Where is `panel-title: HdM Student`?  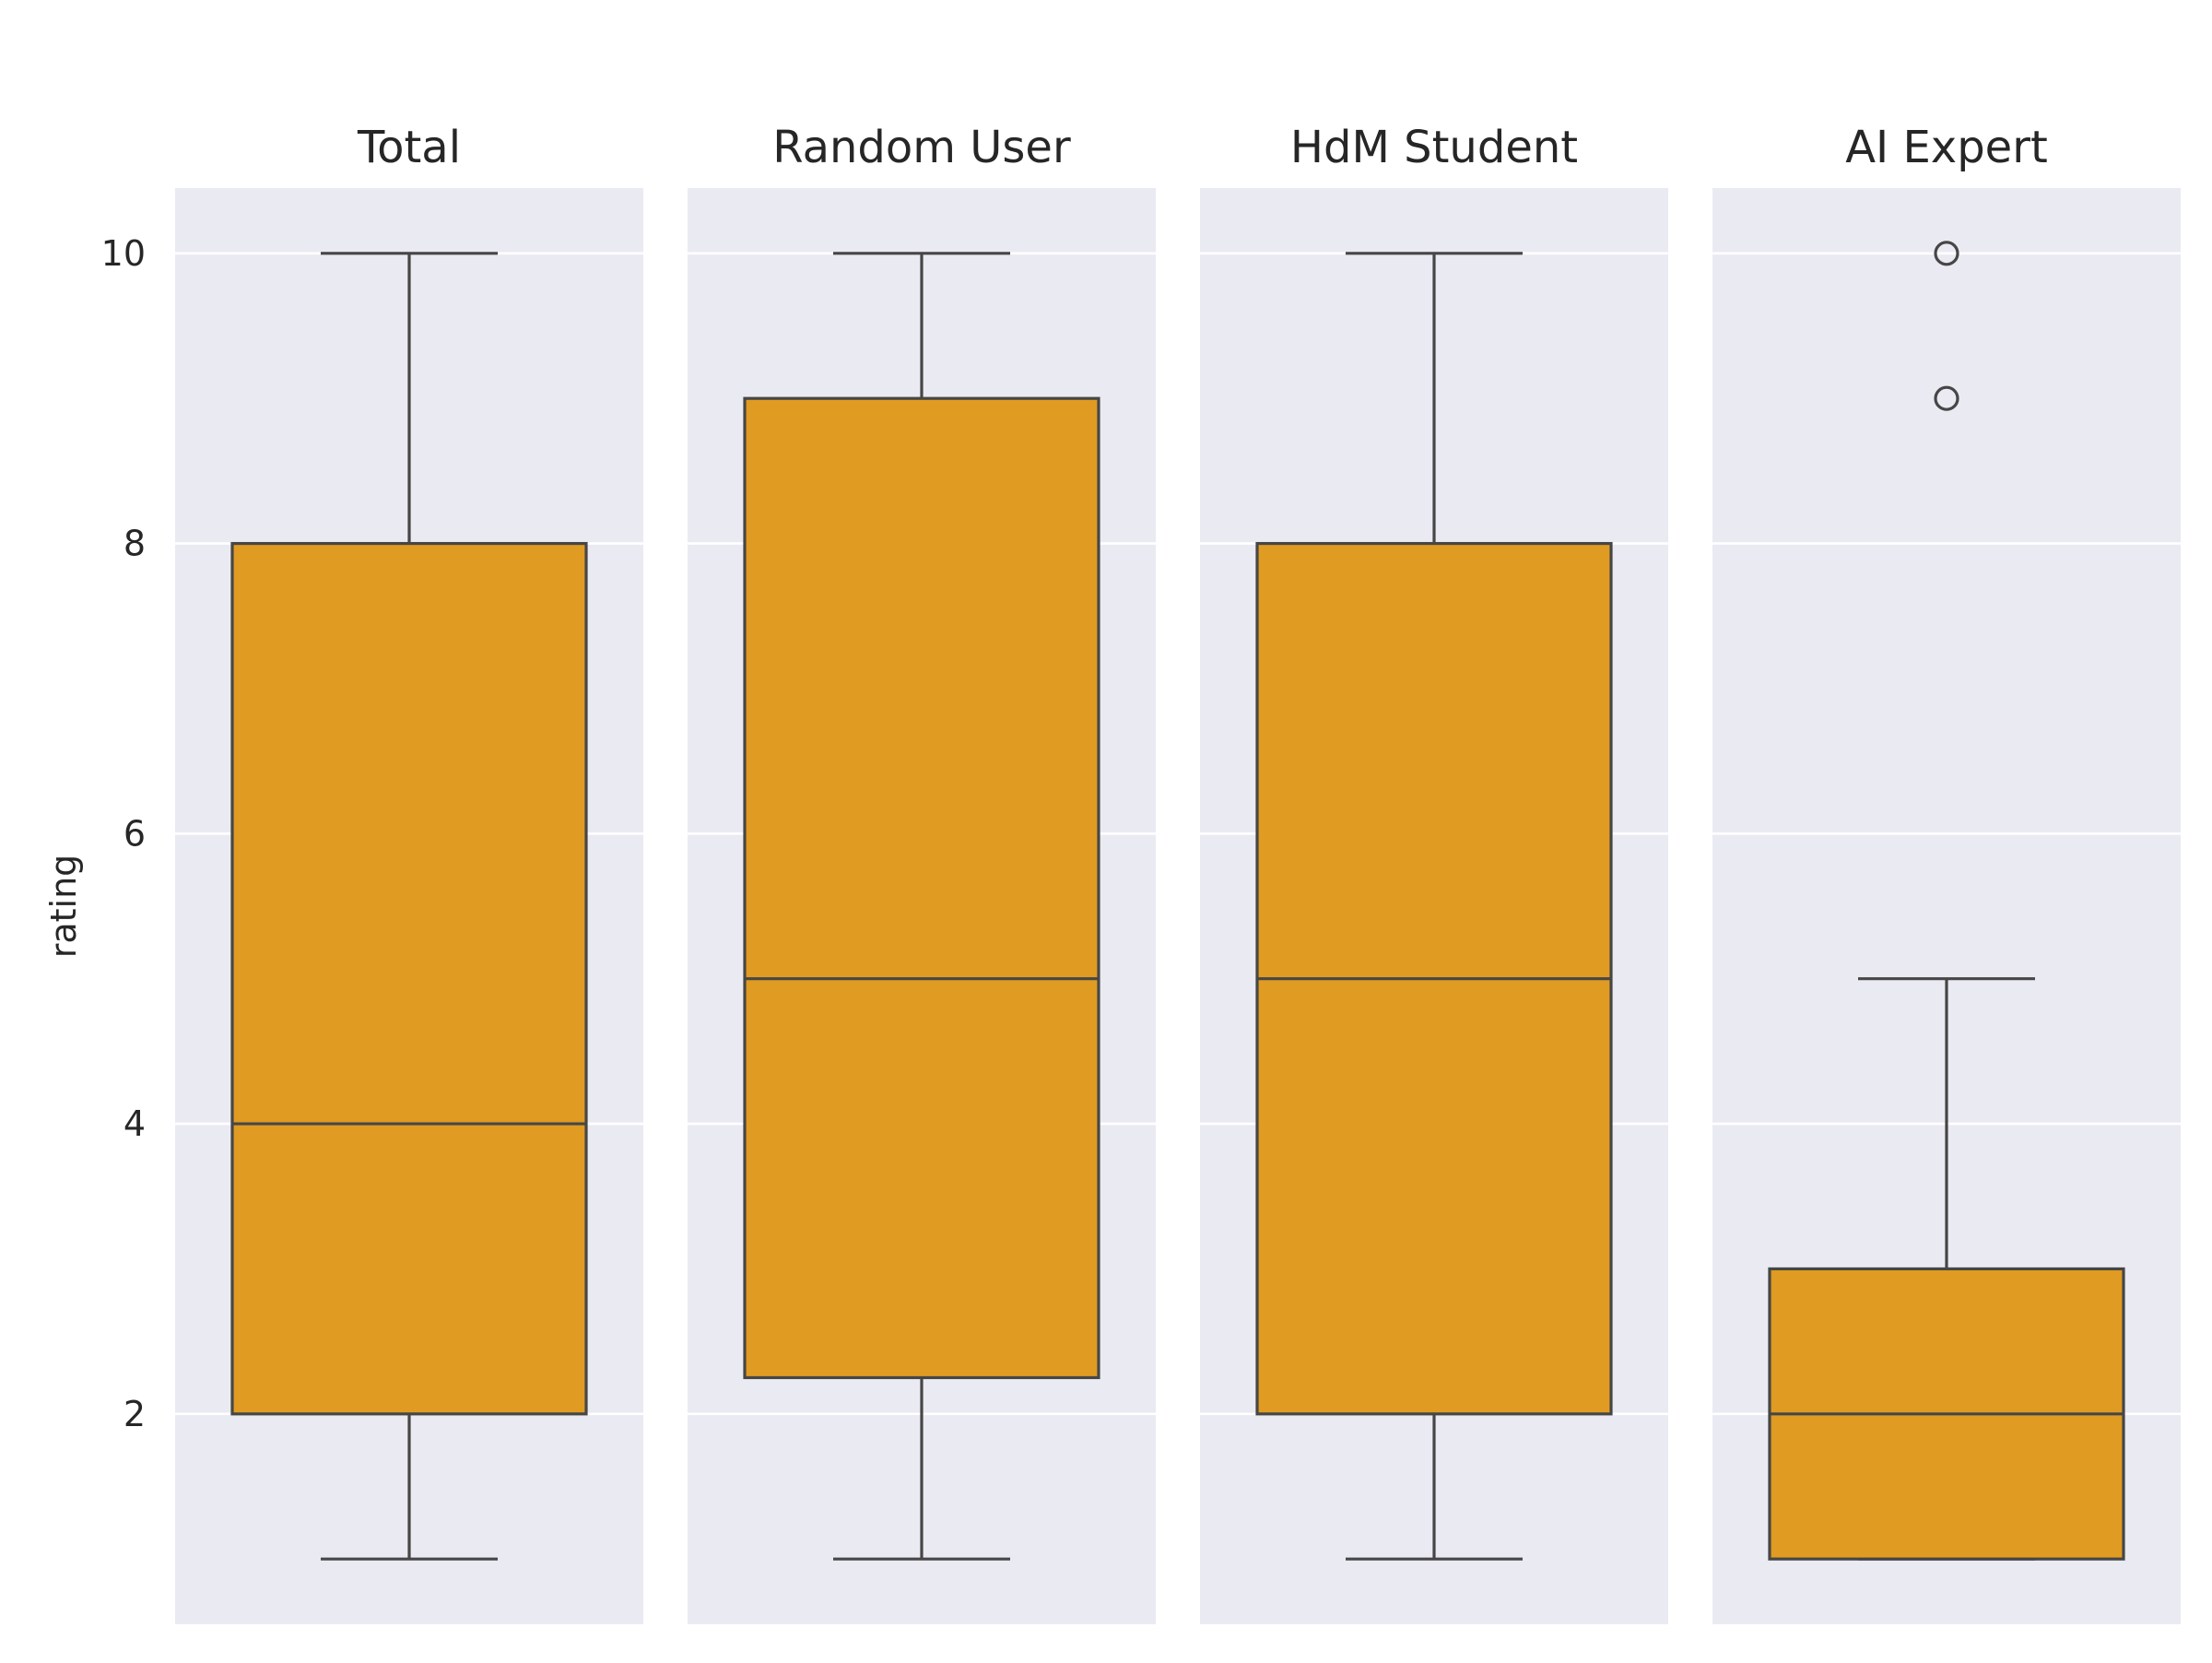
panel-title: HdM Student is located at coordinates (1434, 147).